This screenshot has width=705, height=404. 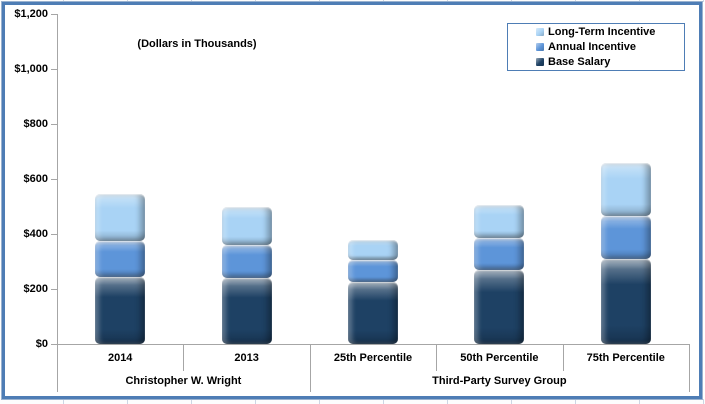 What do you see at coordinates (57, 203) in the screenshot?
I see `y-axis-line` at bounding box center [57, 203].